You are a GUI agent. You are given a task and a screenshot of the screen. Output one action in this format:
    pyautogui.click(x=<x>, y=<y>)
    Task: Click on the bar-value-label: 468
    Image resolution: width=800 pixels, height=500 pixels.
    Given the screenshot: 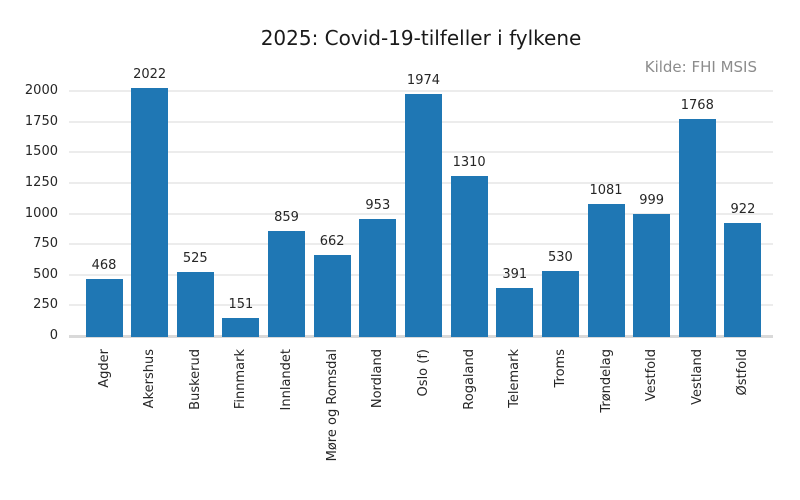 What is the action you would take?
    pyautogui.click(x=104, y=265)
    